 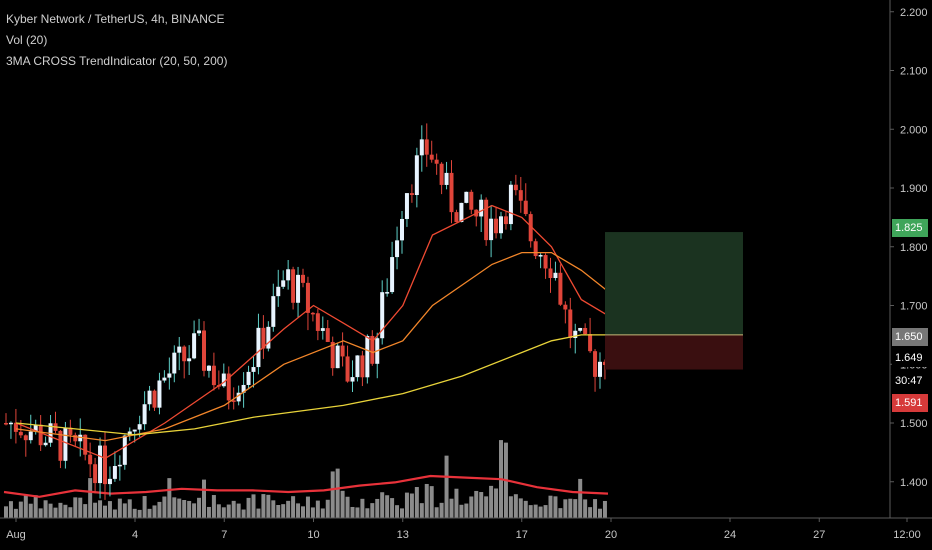 What do you see at coordinates (313, 385) in the screenshot?
I see `ma200-line` at bounding box center [313, 385].